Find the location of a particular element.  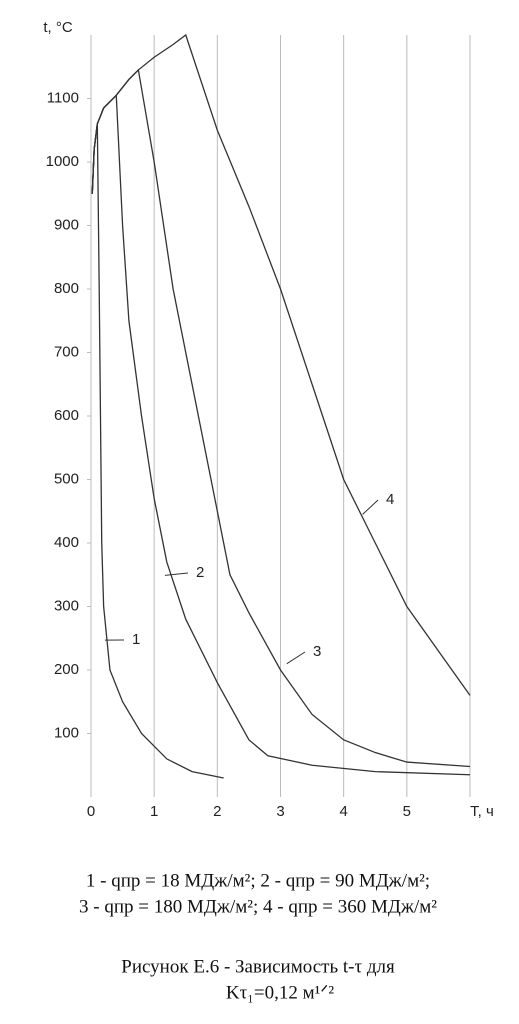

y-tick-label: 900 is located at coordinates (66, 224).